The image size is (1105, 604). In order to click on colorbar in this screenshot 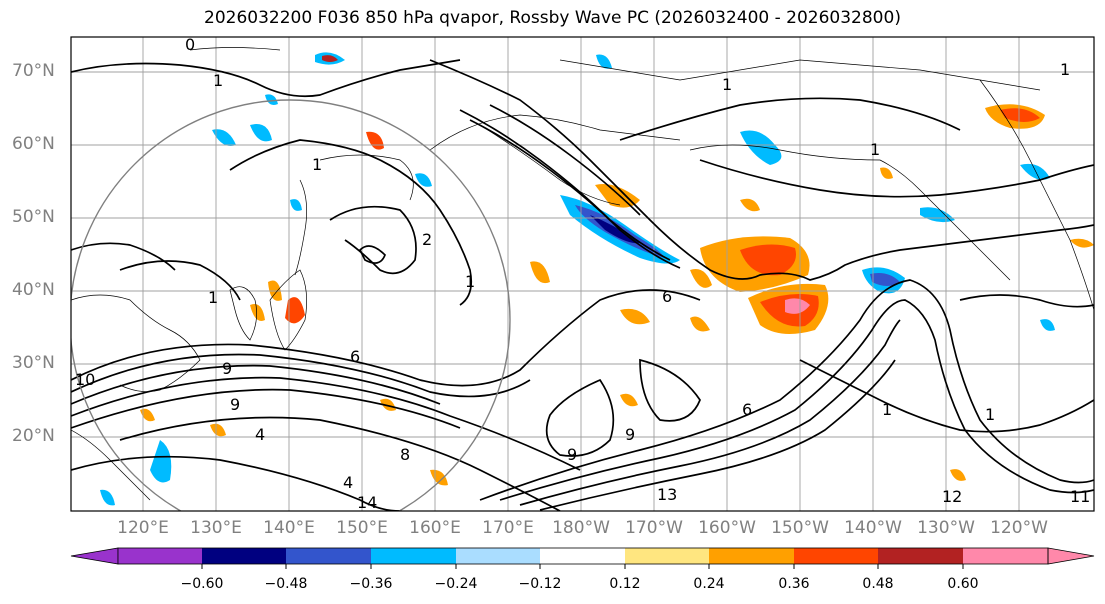, I will do `click(582, 558)`.